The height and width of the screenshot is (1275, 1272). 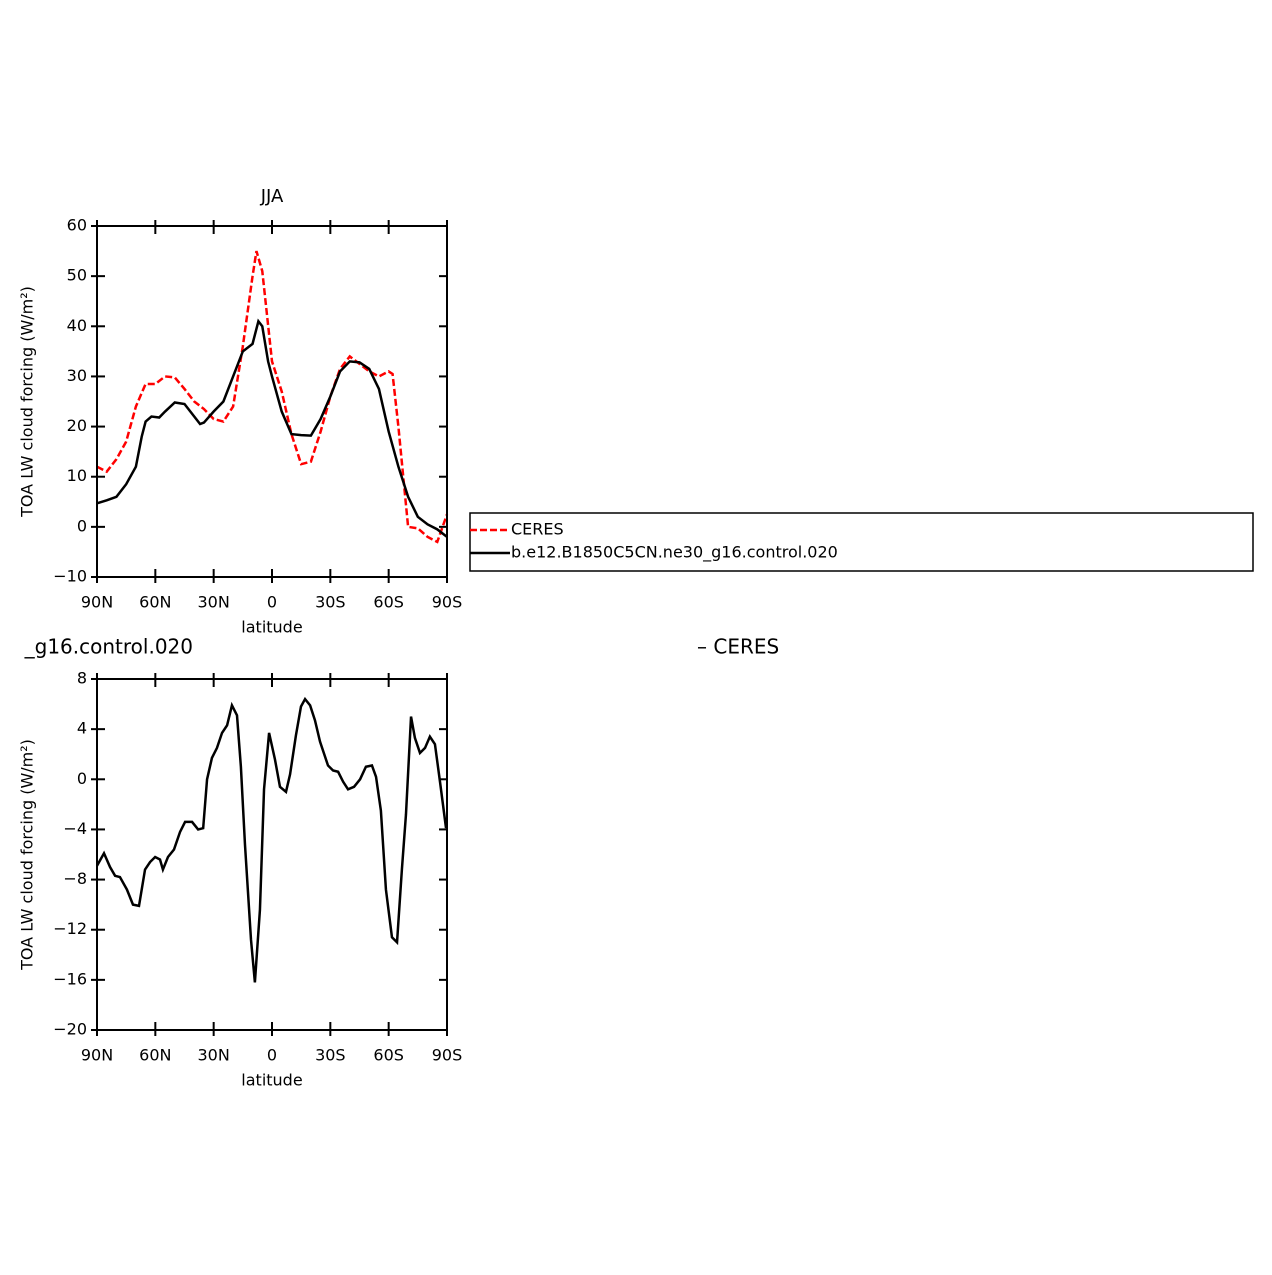 What do you see at coordinates (70, 928) in the screenshot?
I see `y-tick-label: −12` at bounding box center [70, 928].